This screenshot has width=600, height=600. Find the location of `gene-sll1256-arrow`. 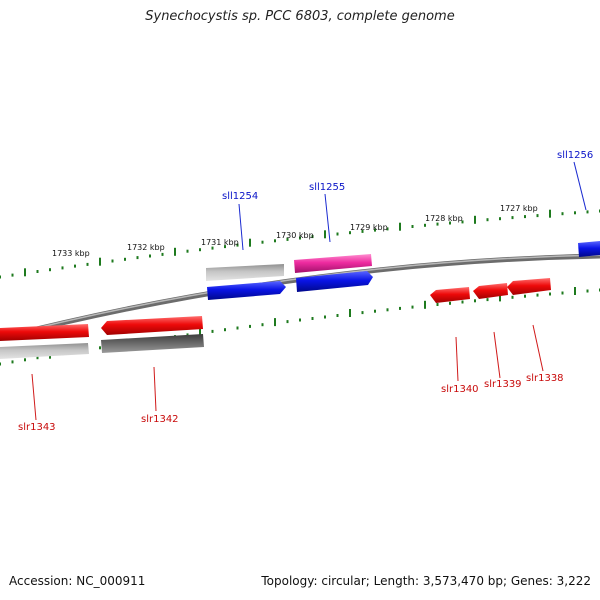

gene-sll1256-arrow is located at coordinates (589, 249).